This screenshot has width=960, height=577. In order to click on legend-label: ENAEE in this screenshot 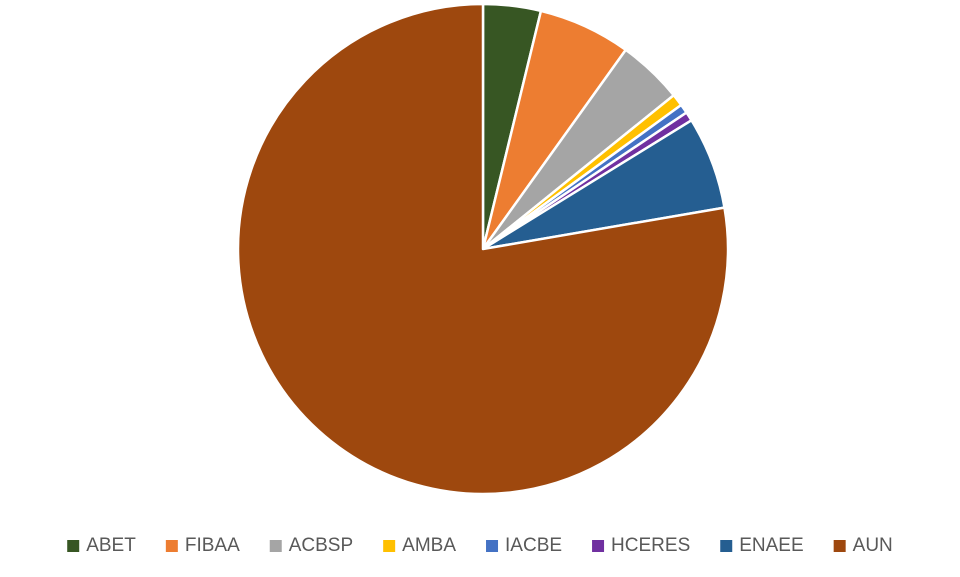, I will do `click(771, 545)`.